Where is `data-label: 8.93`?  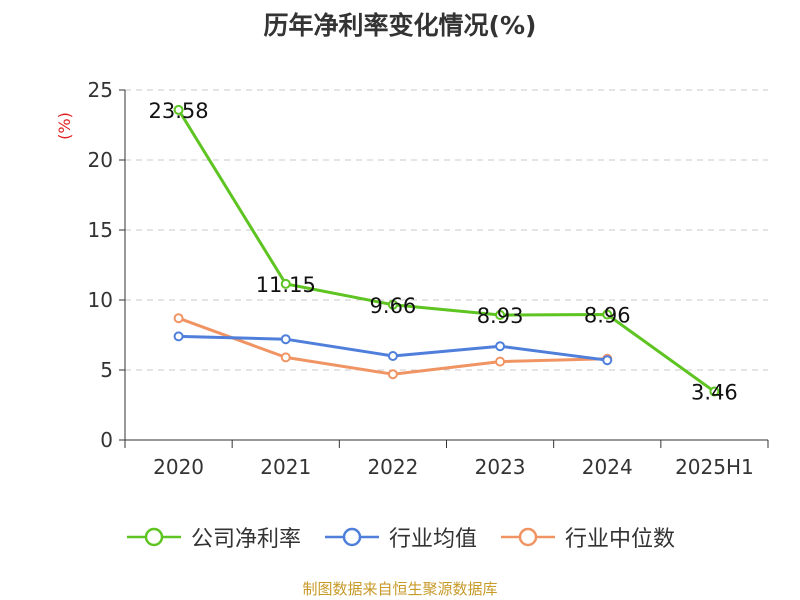
data-label: 8.93 is located at coordinates (500, 316).